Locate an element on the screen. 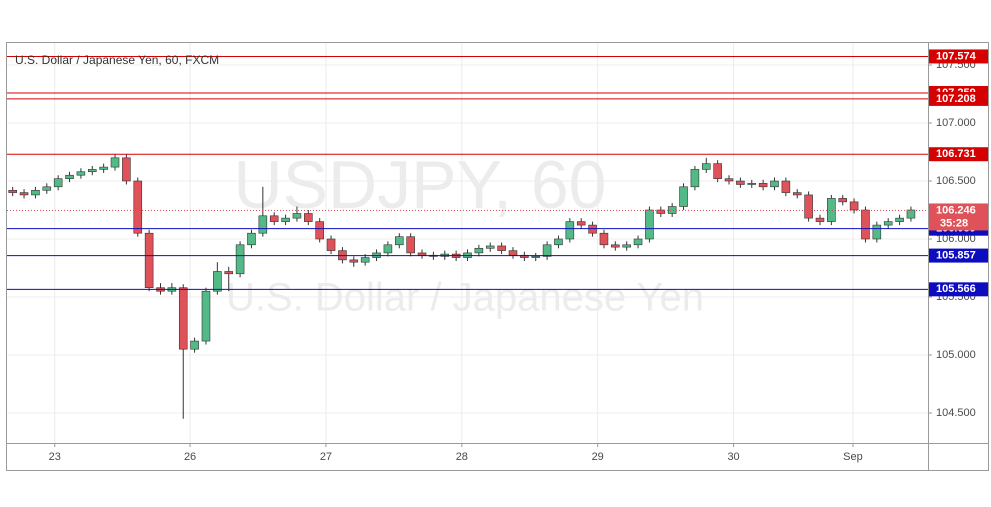  watermark-name: U.S. Dollar / Japanese Yen is located at coordinates (465, 298).